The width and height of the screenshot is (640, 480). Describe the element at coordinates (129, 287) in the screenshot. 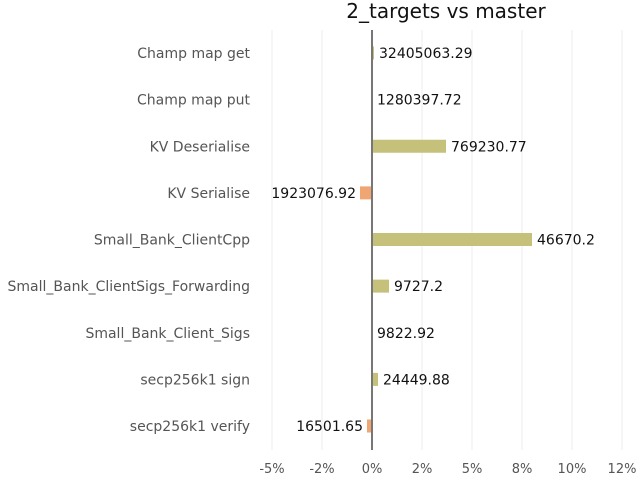

I see `category-label: Small_Bank_ClientSigs_Forwarding` at that location.